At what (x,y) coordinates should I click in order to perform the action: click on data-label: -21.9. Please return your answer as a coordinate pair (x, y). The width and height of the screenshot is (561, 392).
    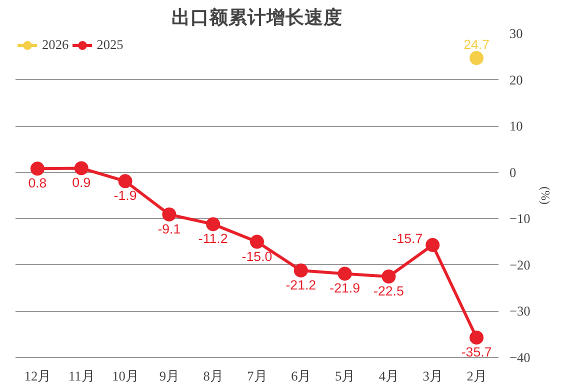
    Looking at the image, I should click on (345, 288).